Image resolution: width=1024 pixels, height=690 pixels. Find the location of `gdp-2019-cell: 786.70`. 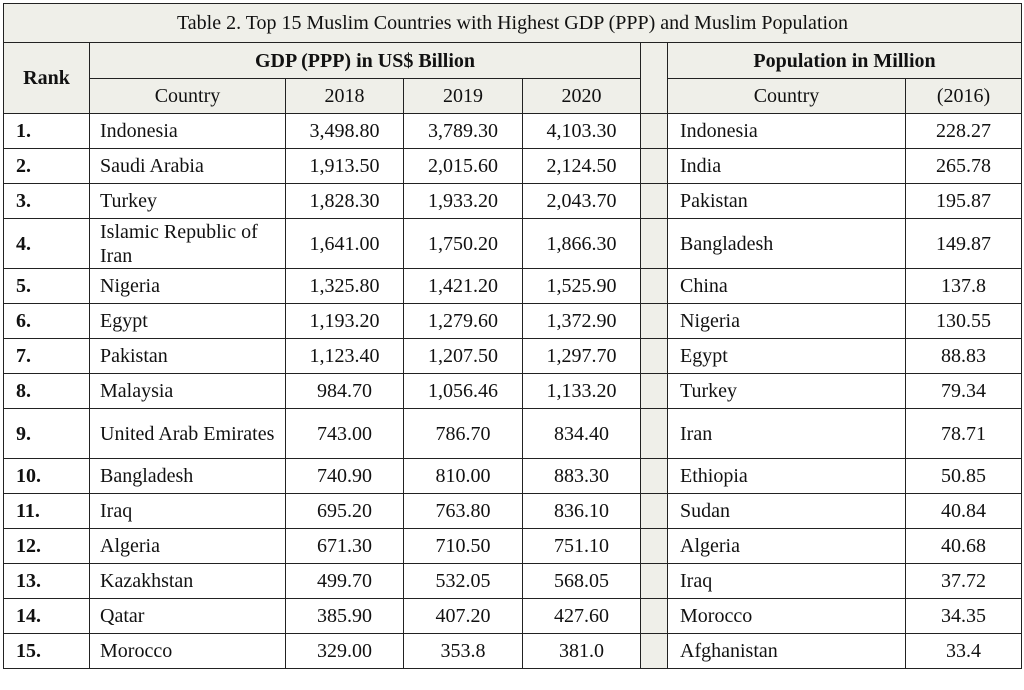

gdp-2019-cell: 786.70 is located at coordinates (463, 433).